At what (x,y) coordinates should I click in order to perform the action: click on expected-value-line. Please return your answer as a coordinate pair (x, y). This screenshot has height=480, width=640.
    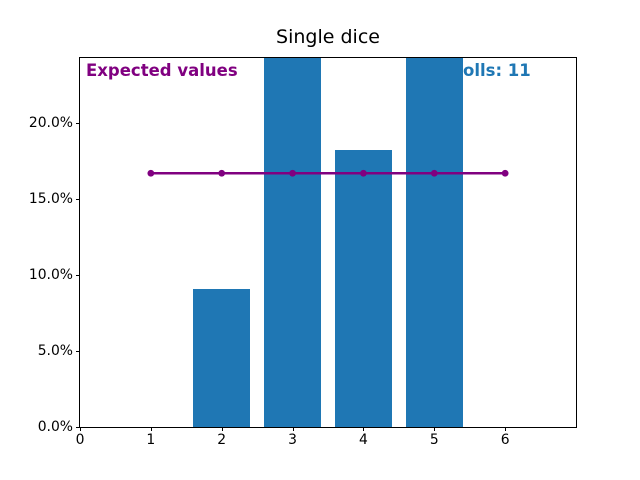
    Looking at the image, I should click on (328, 173).